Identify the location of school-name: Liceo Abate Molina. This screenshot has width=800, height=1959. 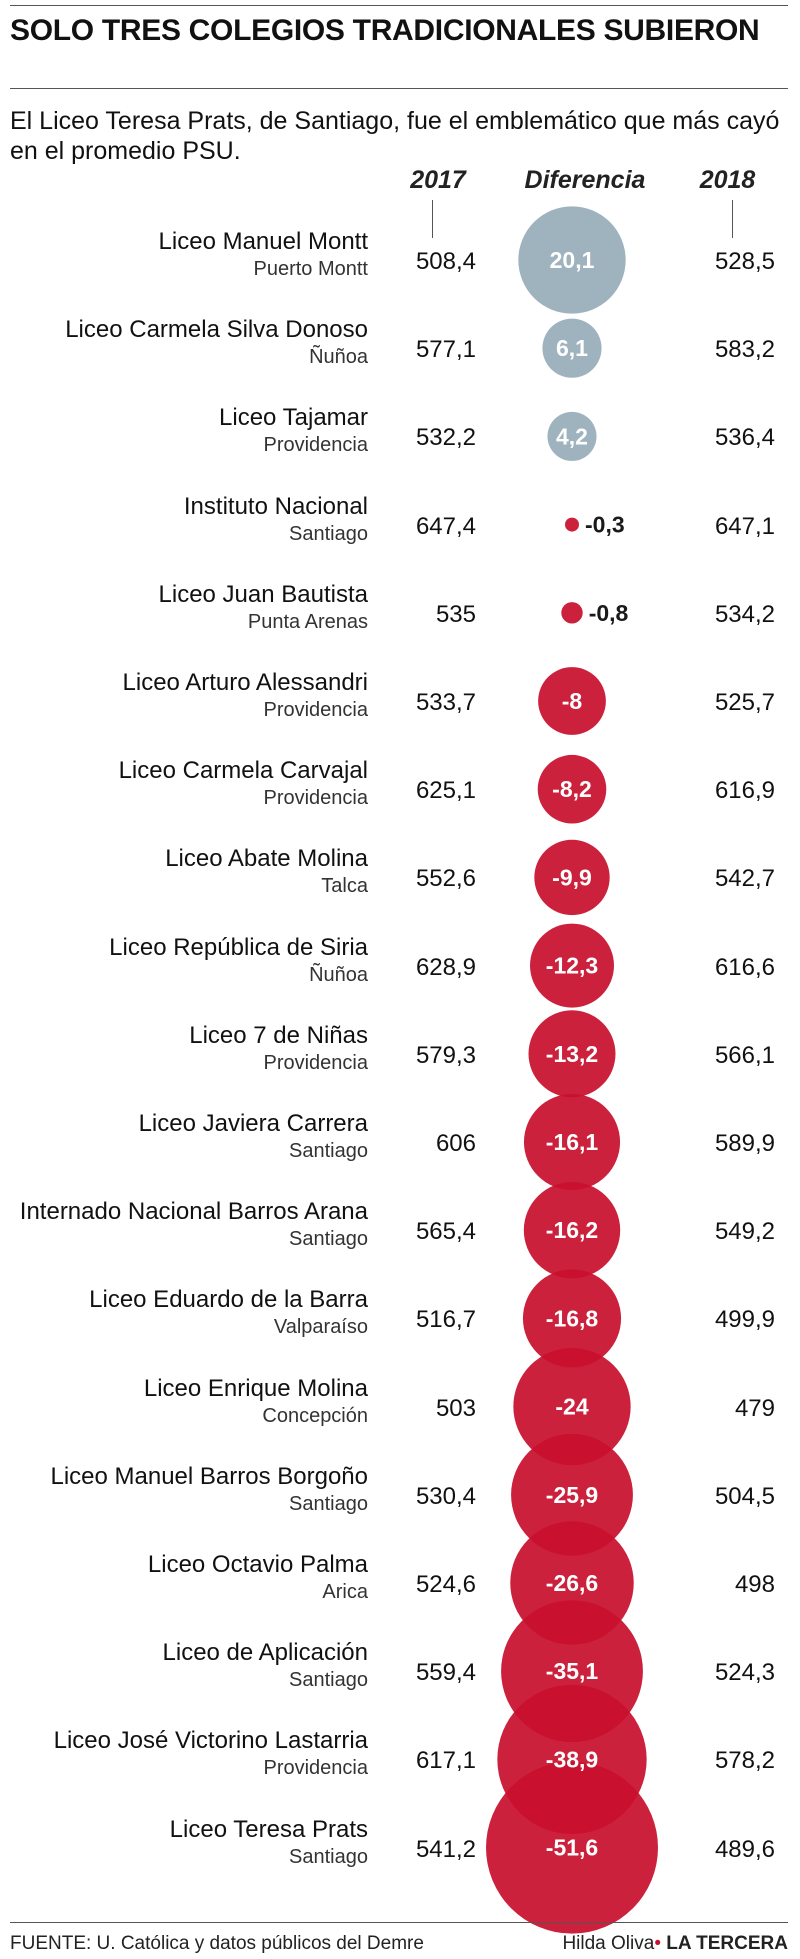
(266, 859).